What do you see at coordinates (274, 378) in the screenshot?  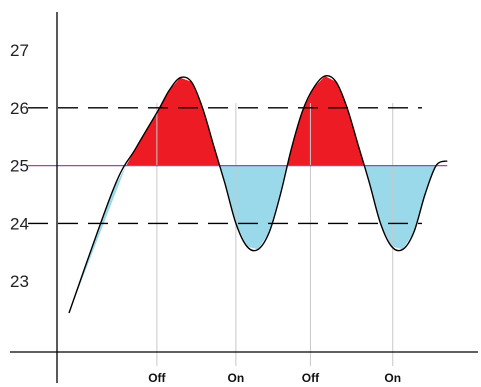 I see `state-labels: Off On Off On` at bounding box center [274, 378].